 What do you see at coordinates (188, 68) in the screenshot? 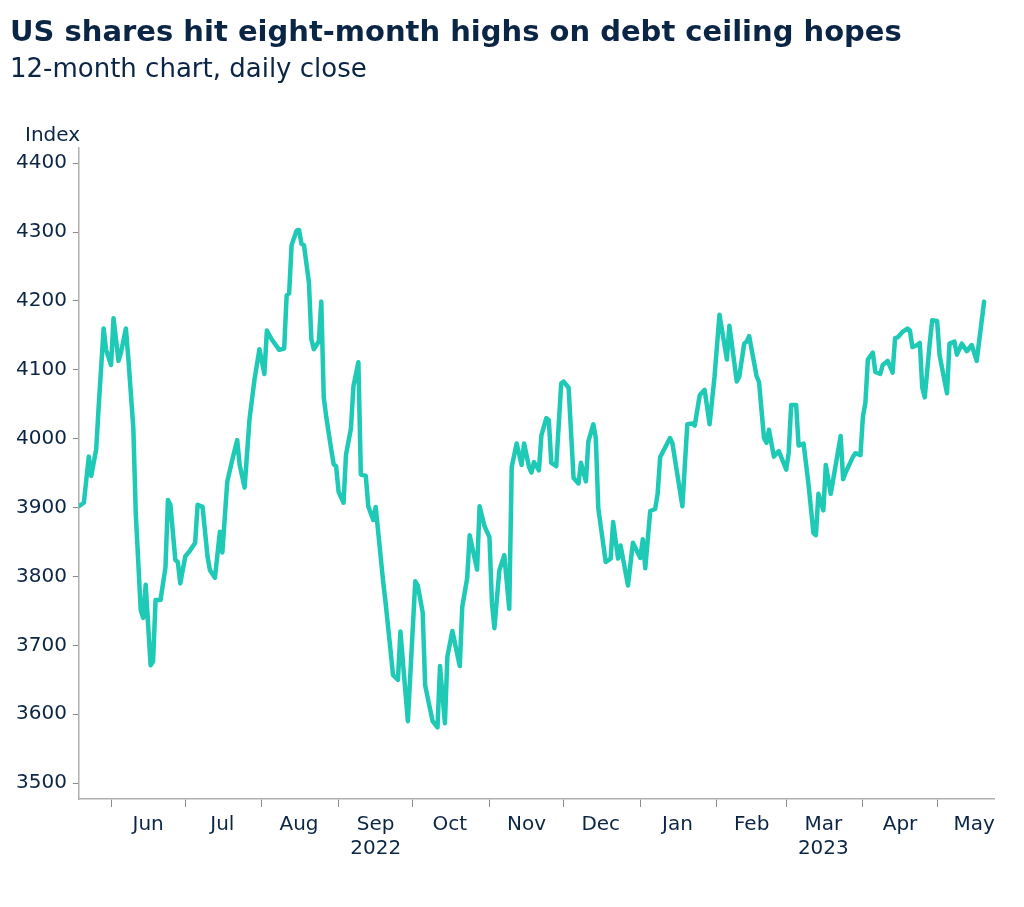
I see `chart-subtitle: 12-month chart, daily close` at bounding box center [188, 68].